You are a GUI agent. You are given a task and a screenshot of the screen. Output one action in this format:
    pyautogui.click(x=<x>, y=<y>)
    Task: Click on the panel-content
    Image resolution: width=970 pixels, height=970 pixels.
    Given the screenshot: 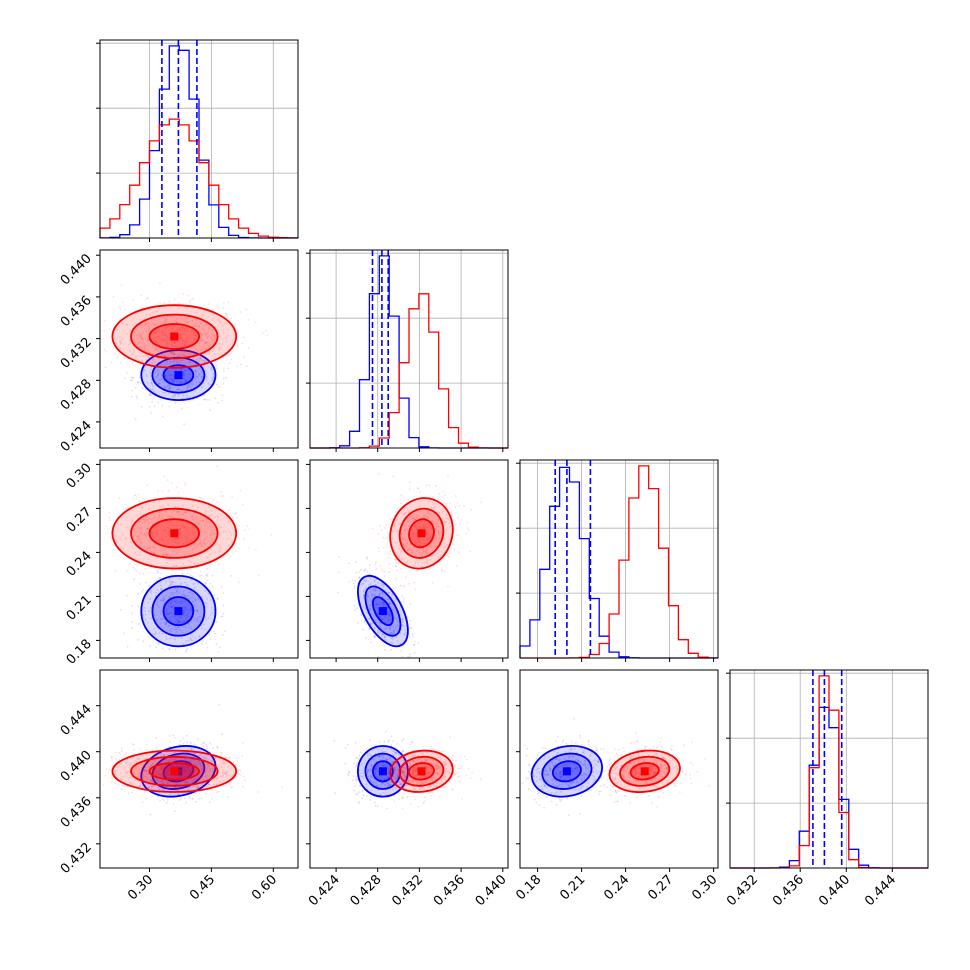 What is the action you would take?
    pyautogui.click(x=193, y=759)
    